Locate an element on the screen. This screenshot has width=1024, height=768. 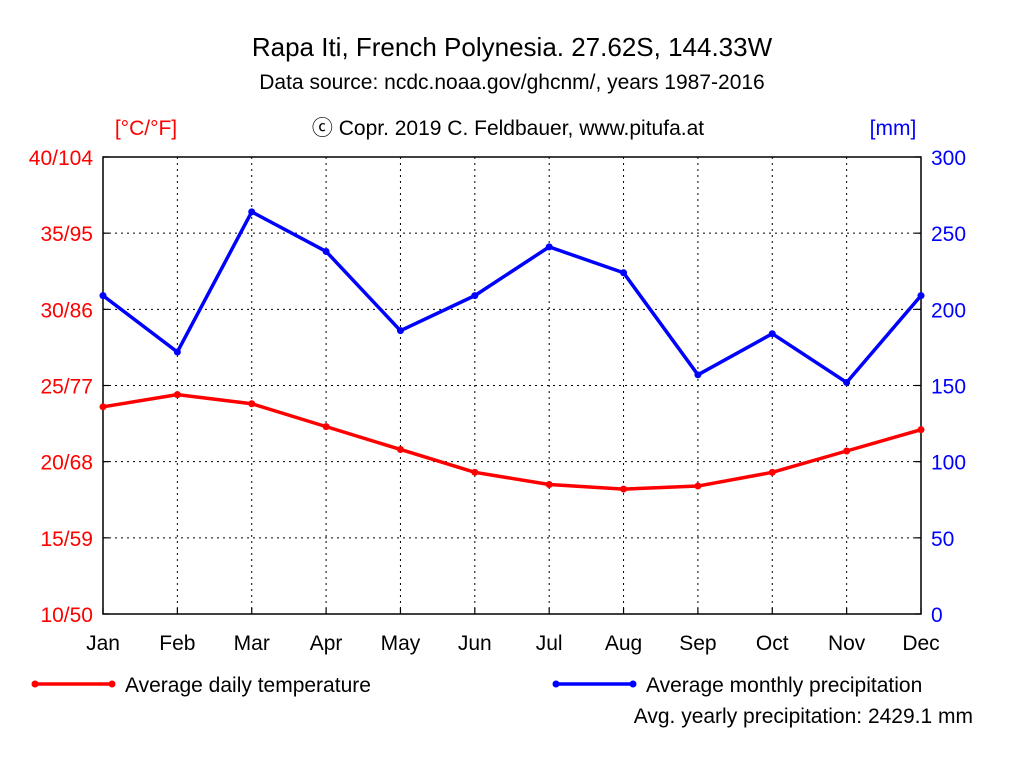
legend-temperature: Average daily temperature is located at coordinates (201, 685).